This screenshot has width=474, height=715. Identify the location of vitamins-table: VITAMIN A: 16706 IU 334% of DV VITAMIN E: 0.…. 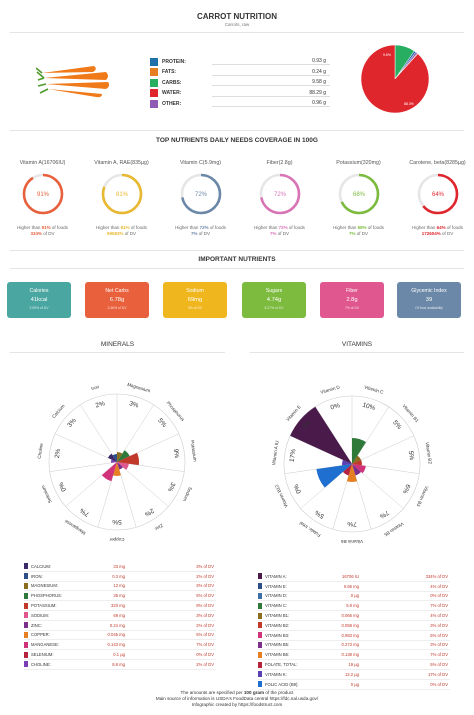
(354, 631).